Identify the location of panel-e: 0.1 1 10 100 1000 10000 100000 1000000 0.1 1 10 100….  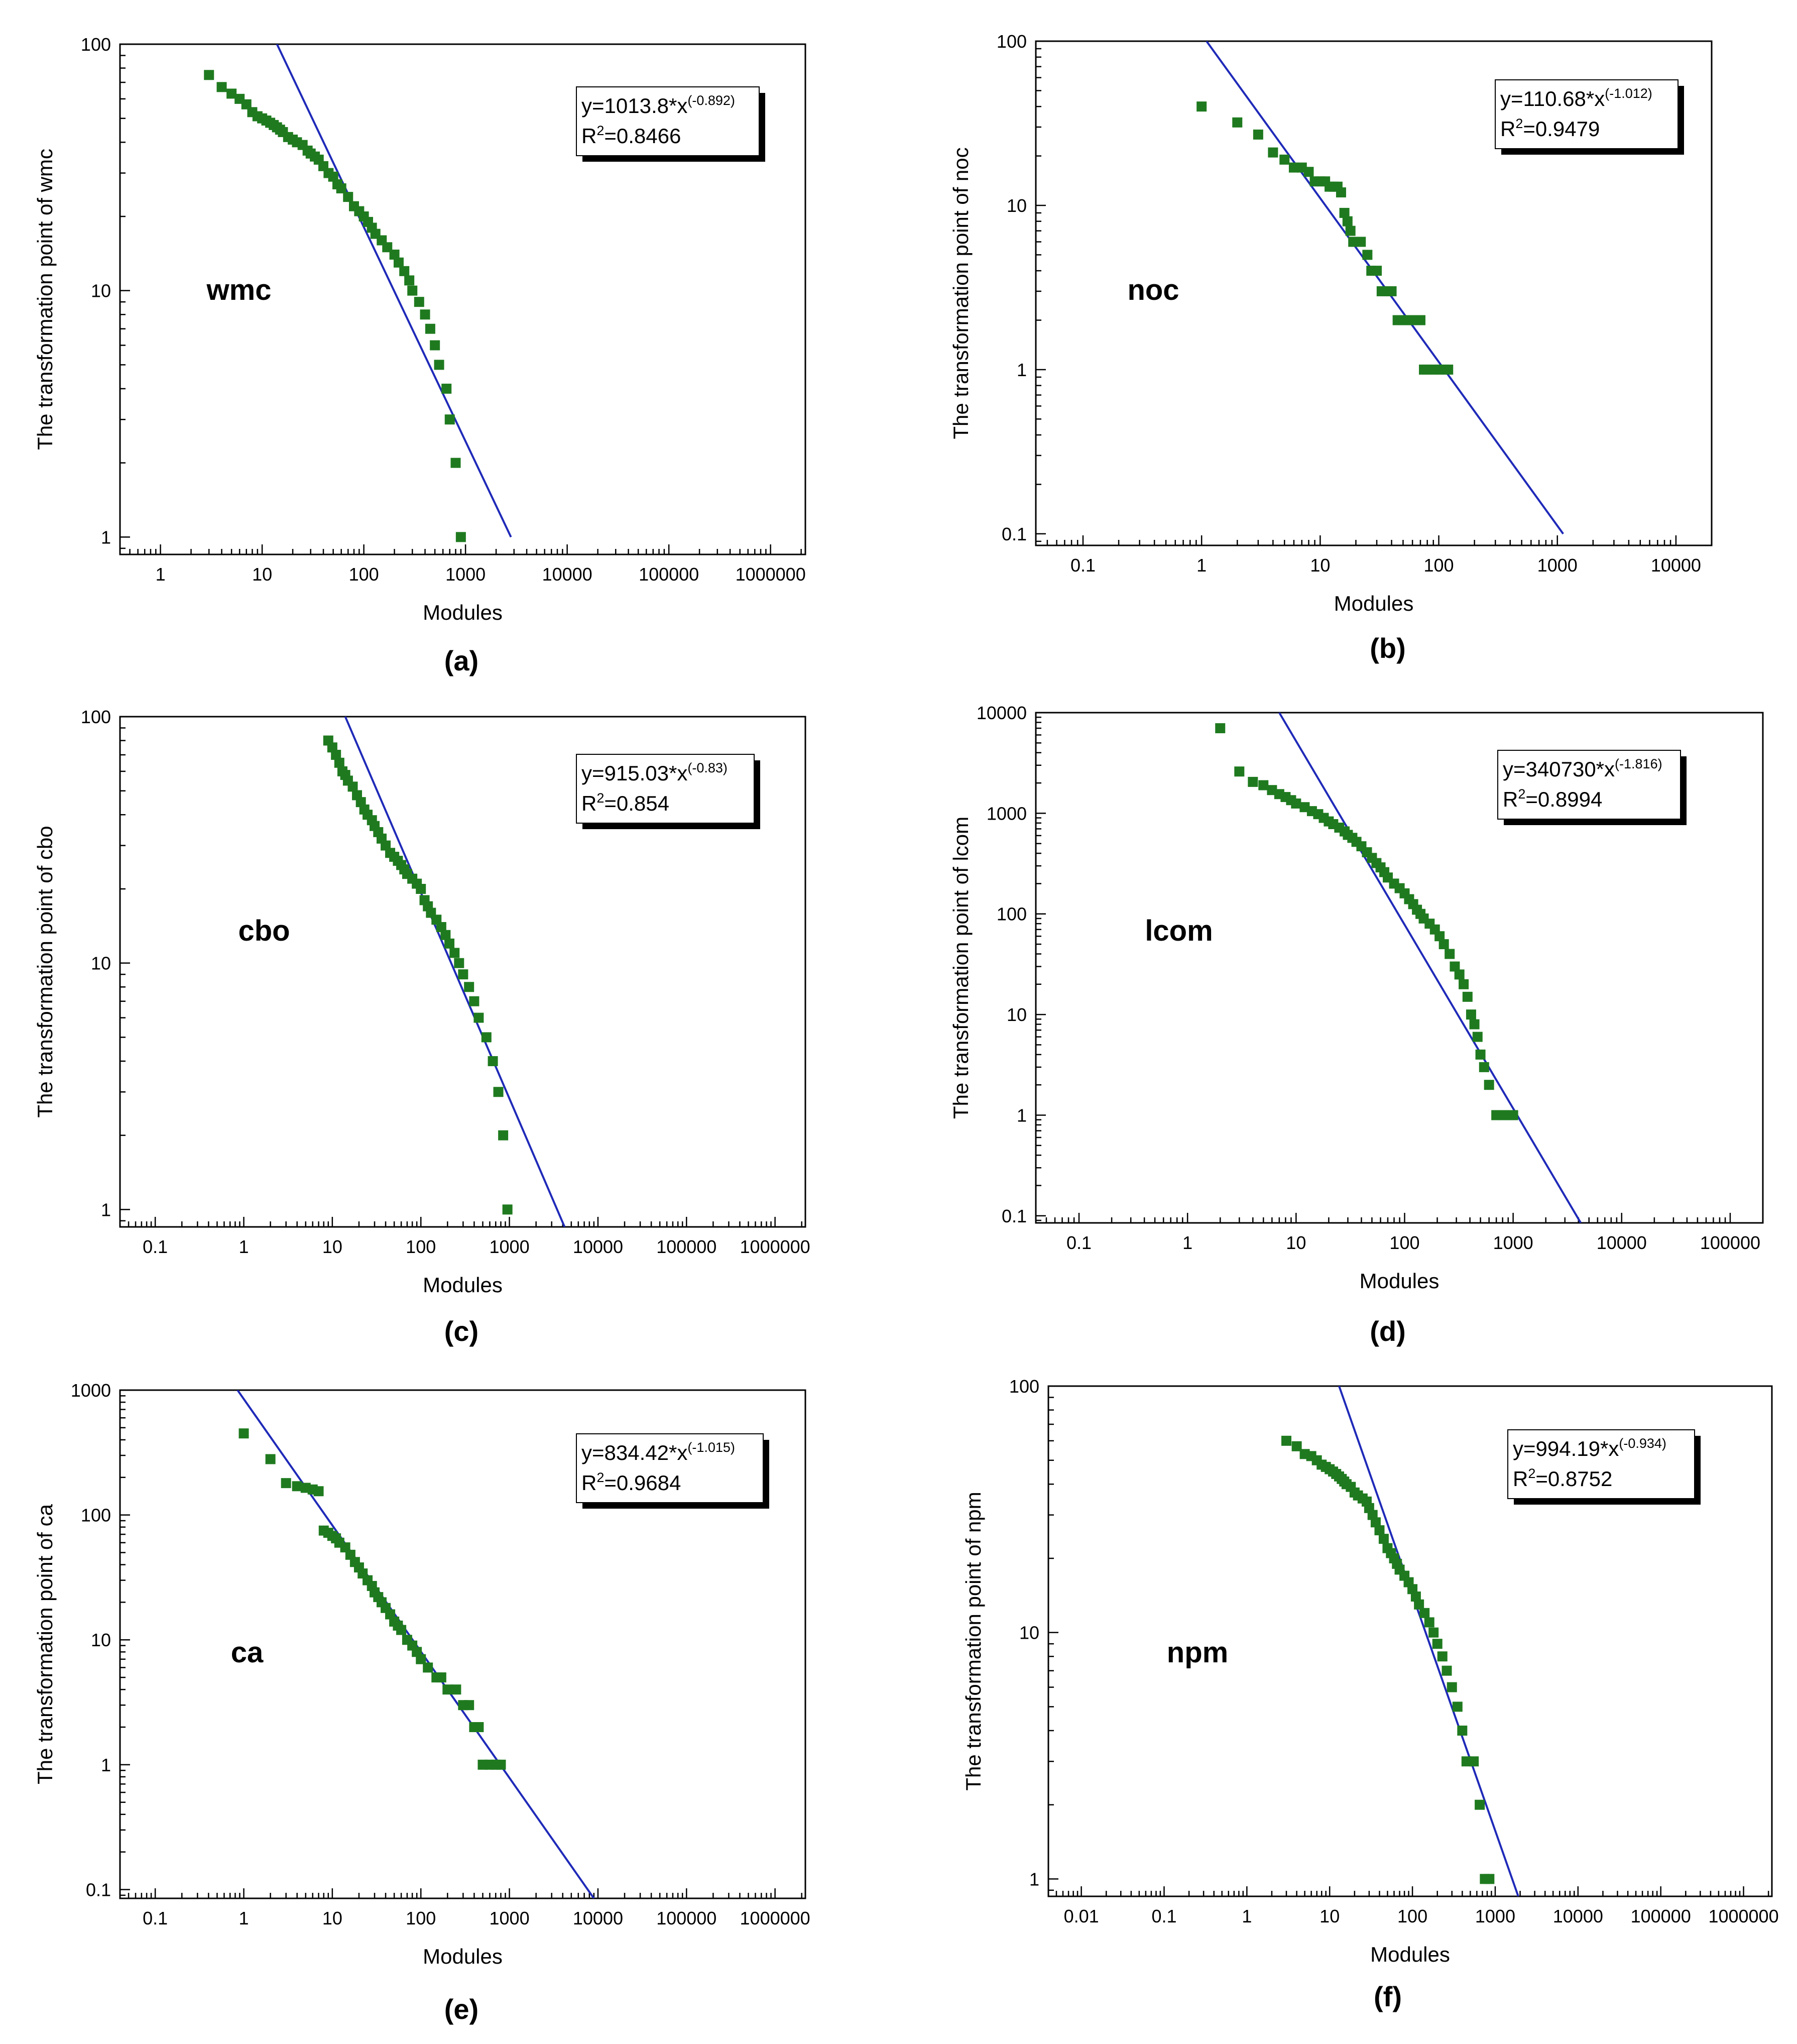
(421, 1702).